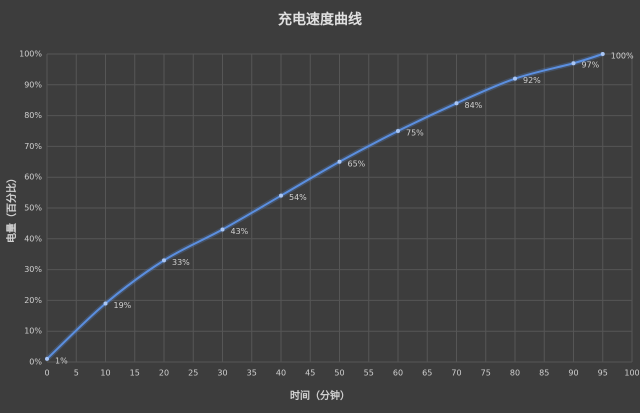 The width and height of the screenshot is (640, 413). Describe the element at coordinates (33, 115) in the screenshot. I see `y-tick-label: 80%` at that location.